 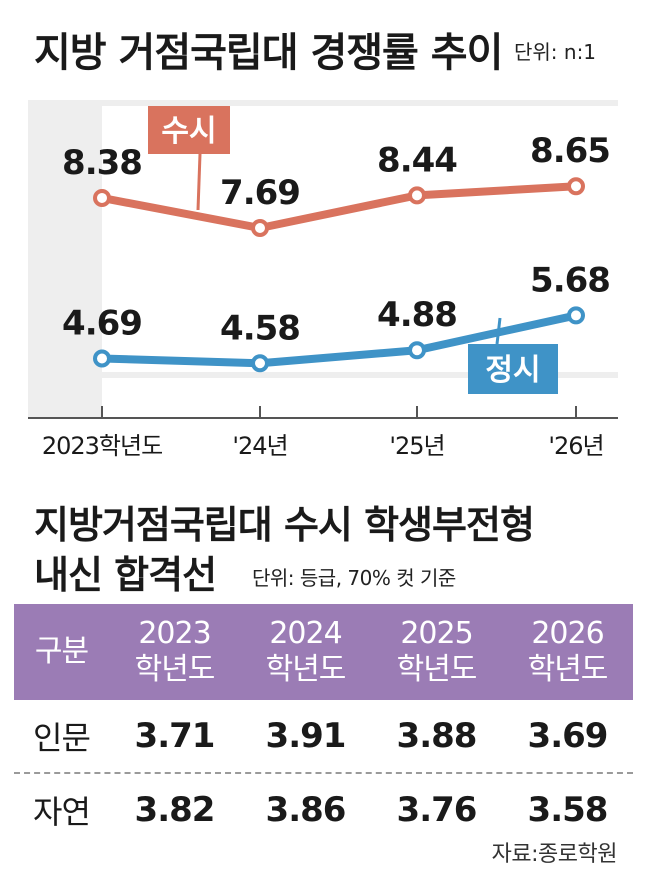 I want to click on table-header: 구분 2023 학년도 2024 학년도 2025 학년도 2026 학년도, so click(x=323, y=652).